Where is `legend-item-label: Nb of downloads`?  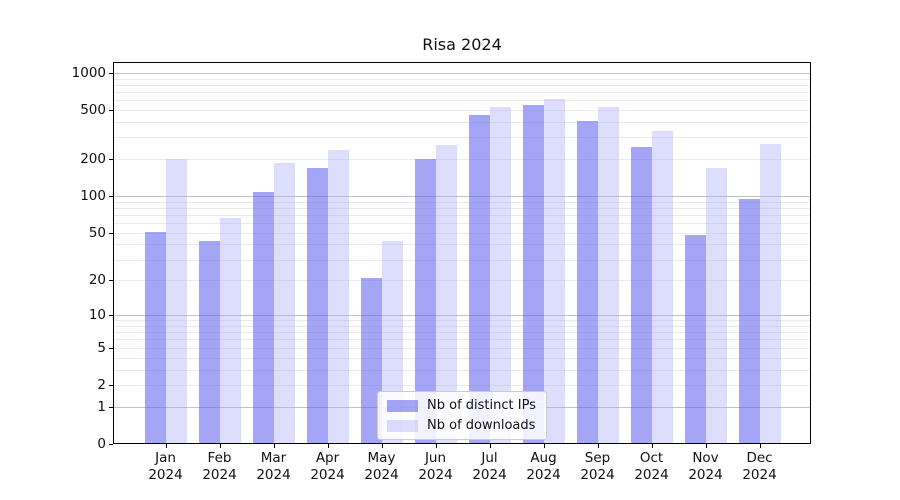 legend-item-label: Nb of downloads is located at coordinates (481, 425).